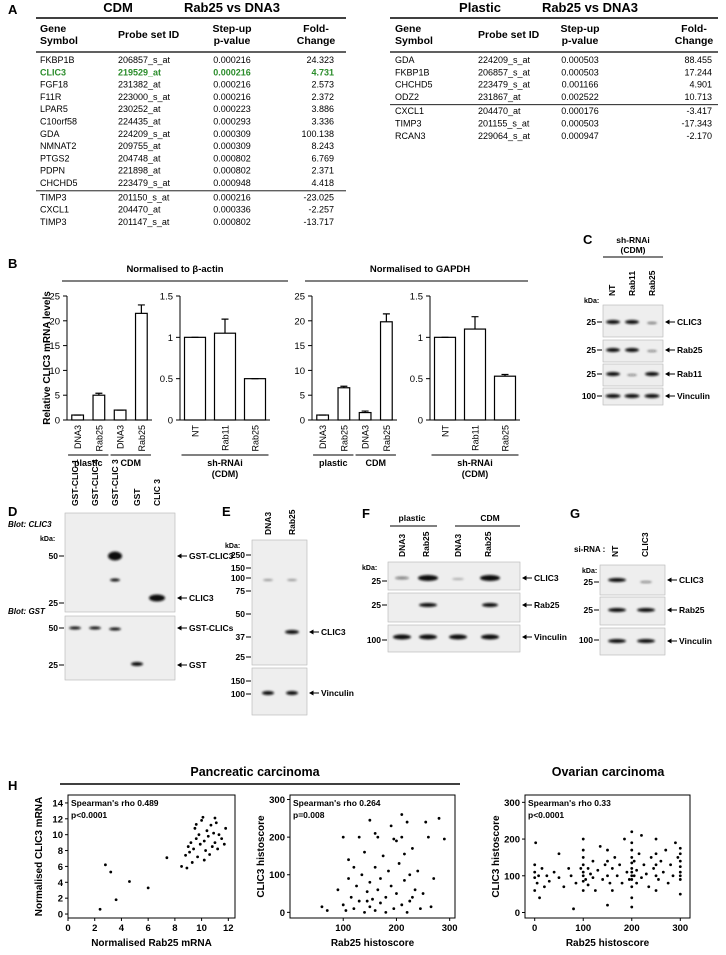 The image size is (726, 955). I want to click on table-cell: 88.455, so click(698, 60).